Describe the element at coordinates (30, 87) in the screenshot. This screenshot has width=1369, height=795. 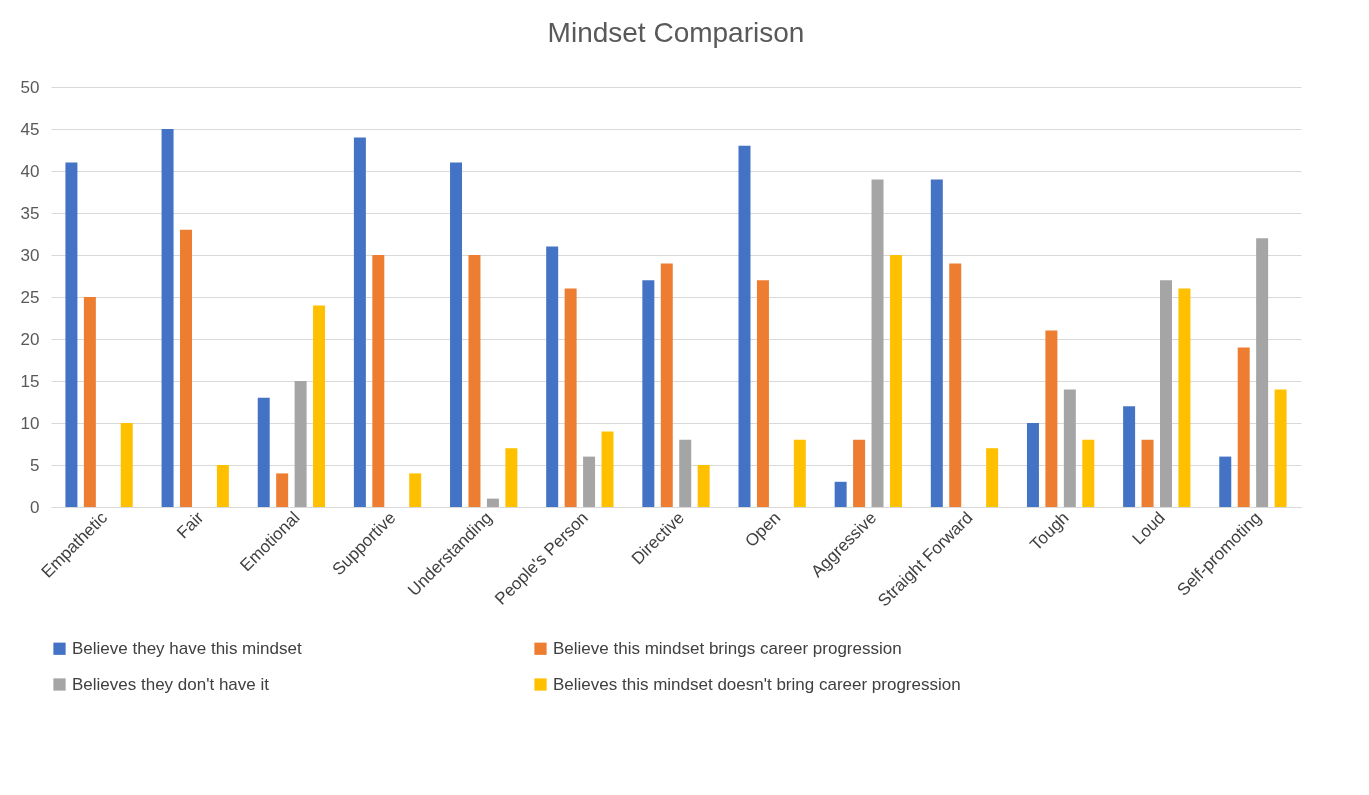
I see `y-tick-label: 50` at that location.